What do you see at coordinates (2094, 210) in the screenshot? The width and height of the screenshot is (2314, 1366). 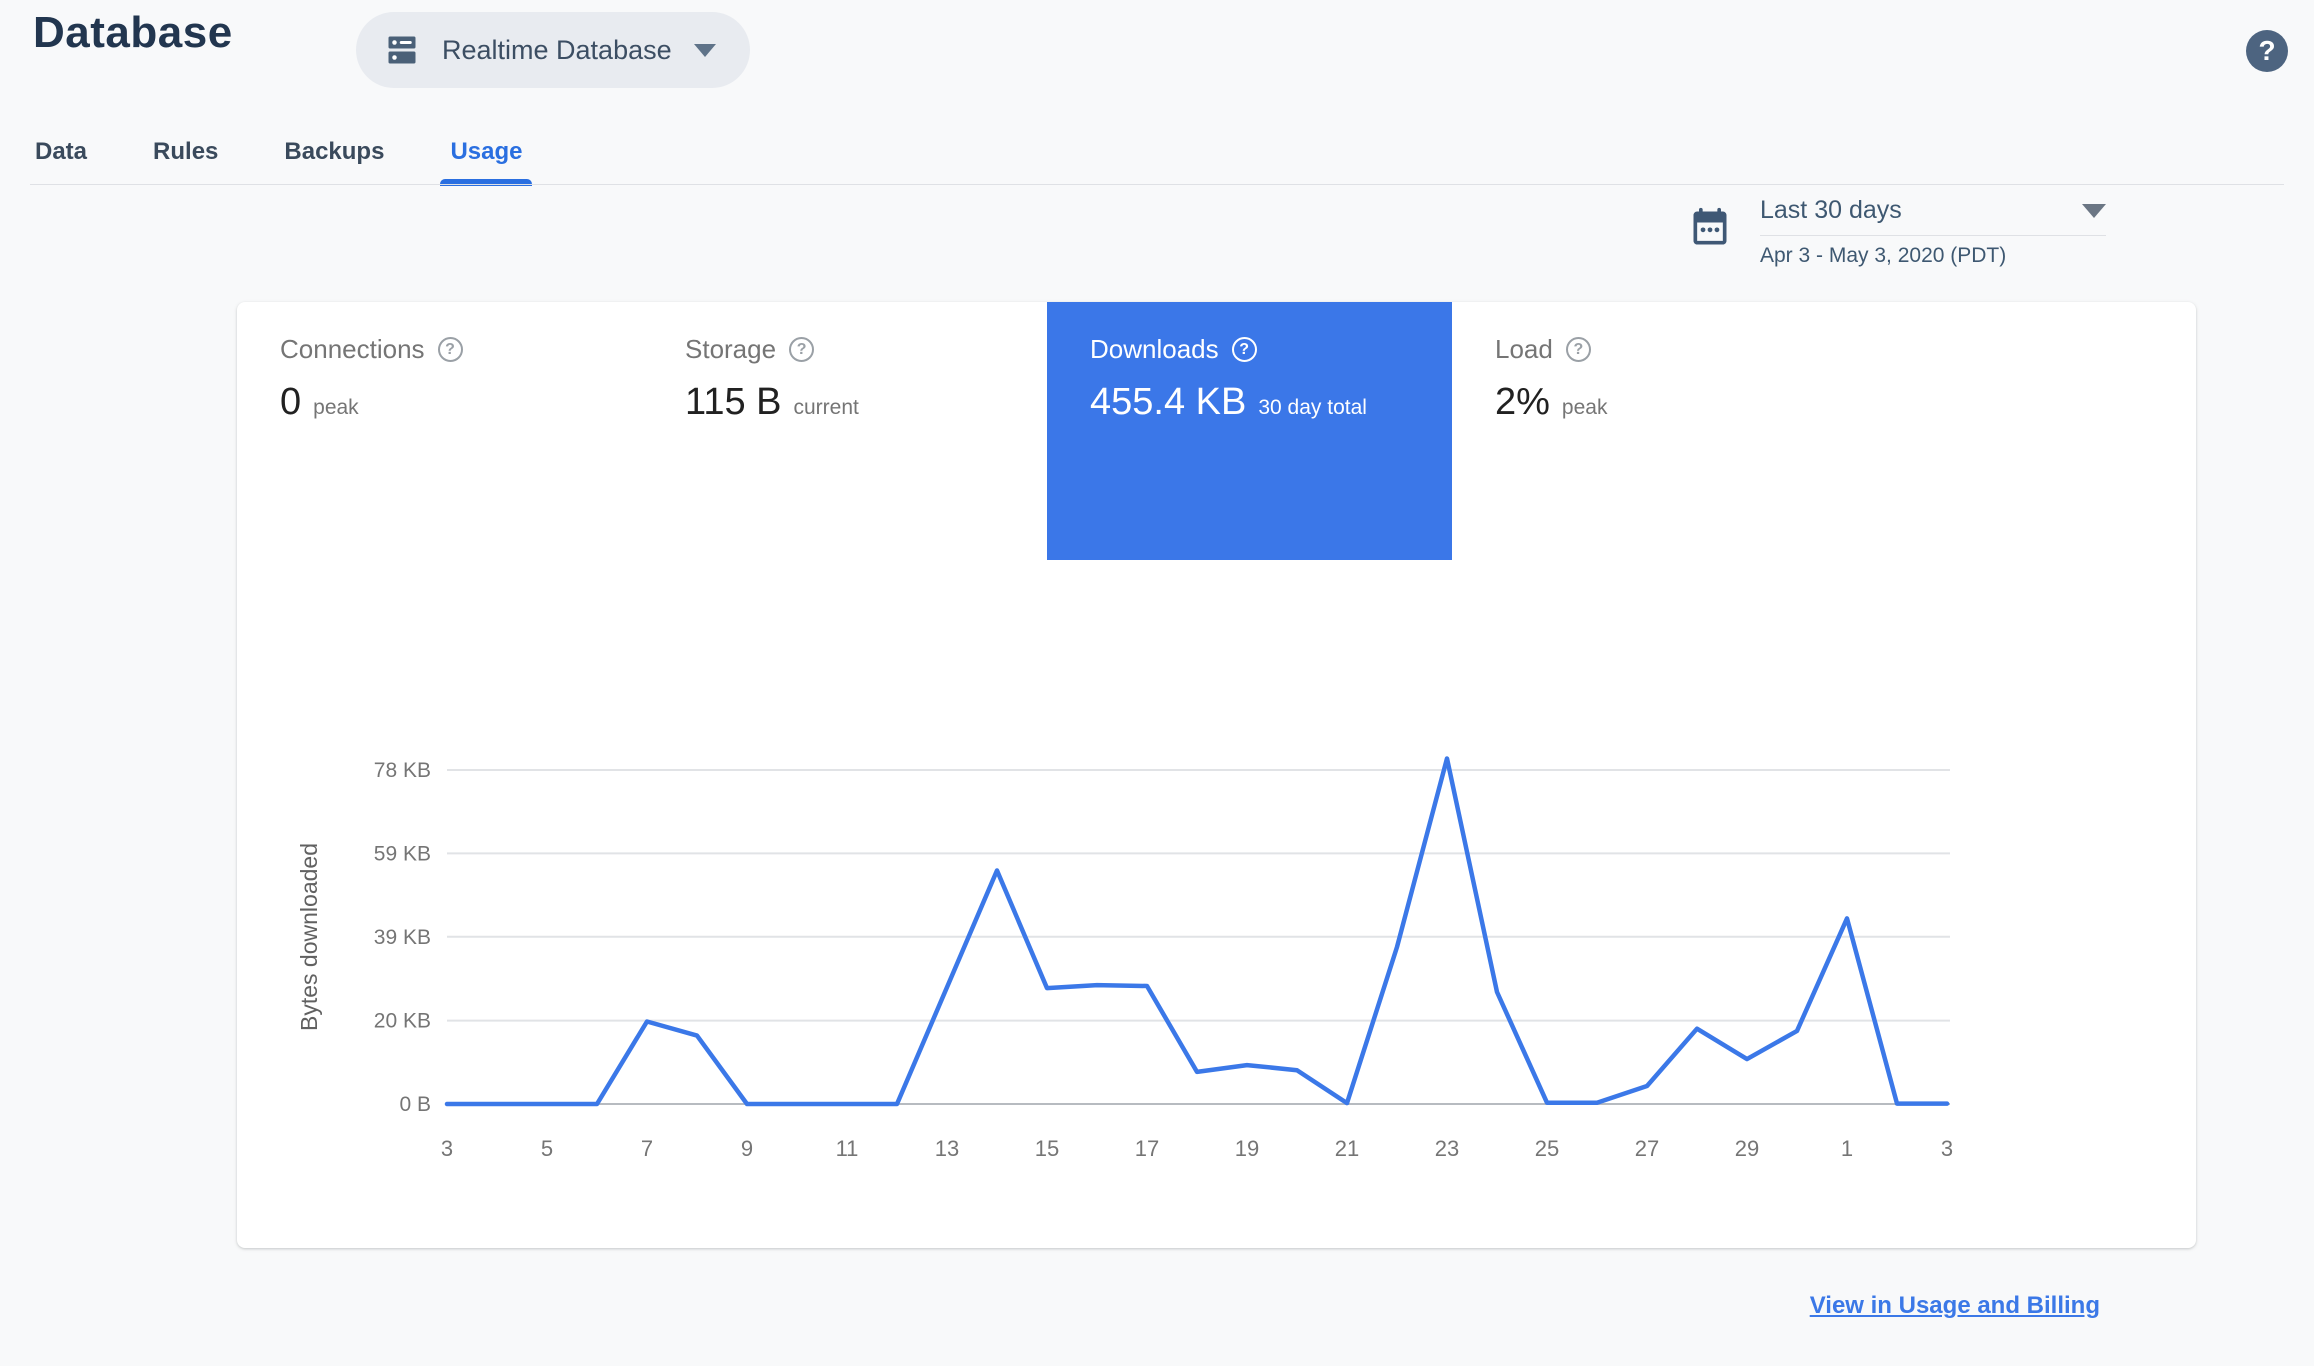 I see `dropdown-arrow-icon` at bounding box center [2094, 210].